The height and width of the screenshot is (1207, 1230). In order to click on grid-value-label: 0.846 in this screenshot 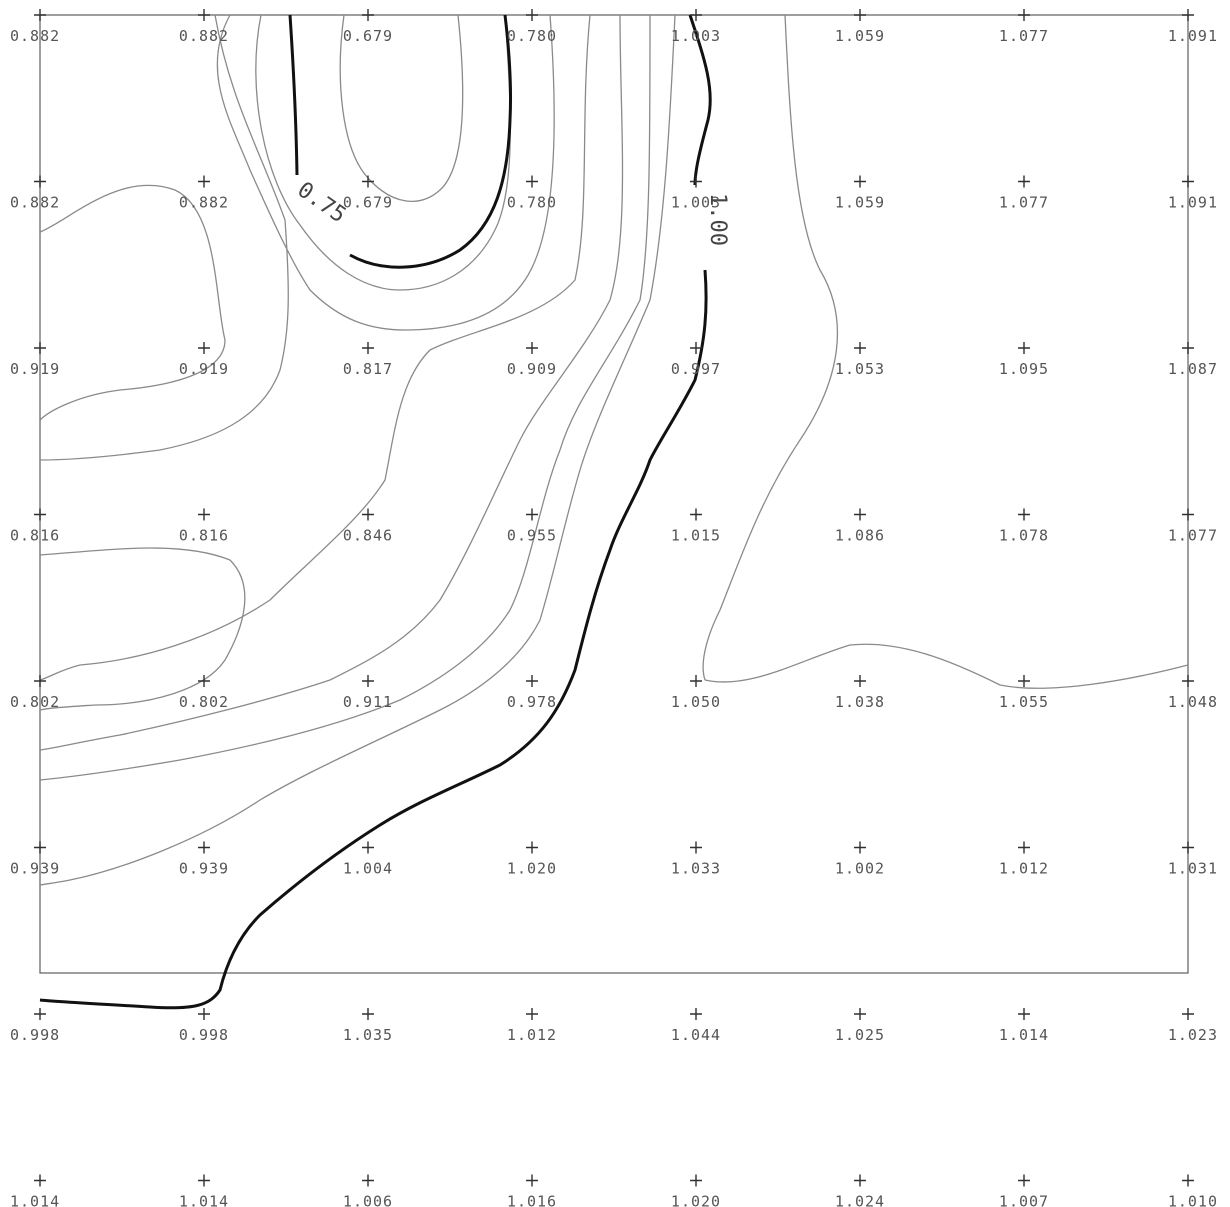, I will do `click(368, 536)`.